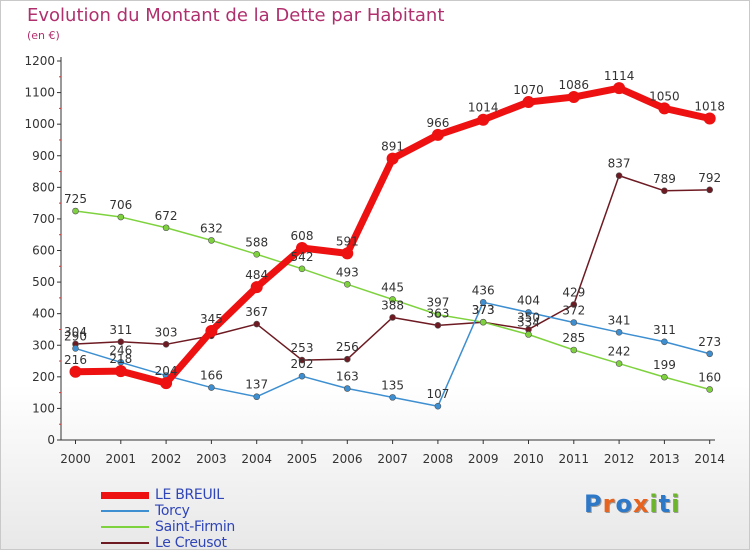 The height and width of the screenshot is (551, 750). What do you see at coordinates (347, 241) in the screenshot?
I see `data-label: 591` at bounding box center [347, 241].